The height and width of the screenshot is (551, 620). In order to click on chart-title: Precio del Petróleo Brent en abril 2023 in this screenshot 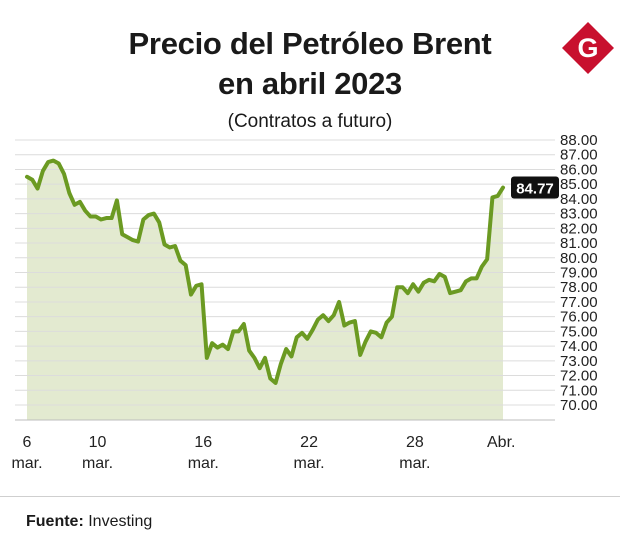, I will do `click(310, 64)`.